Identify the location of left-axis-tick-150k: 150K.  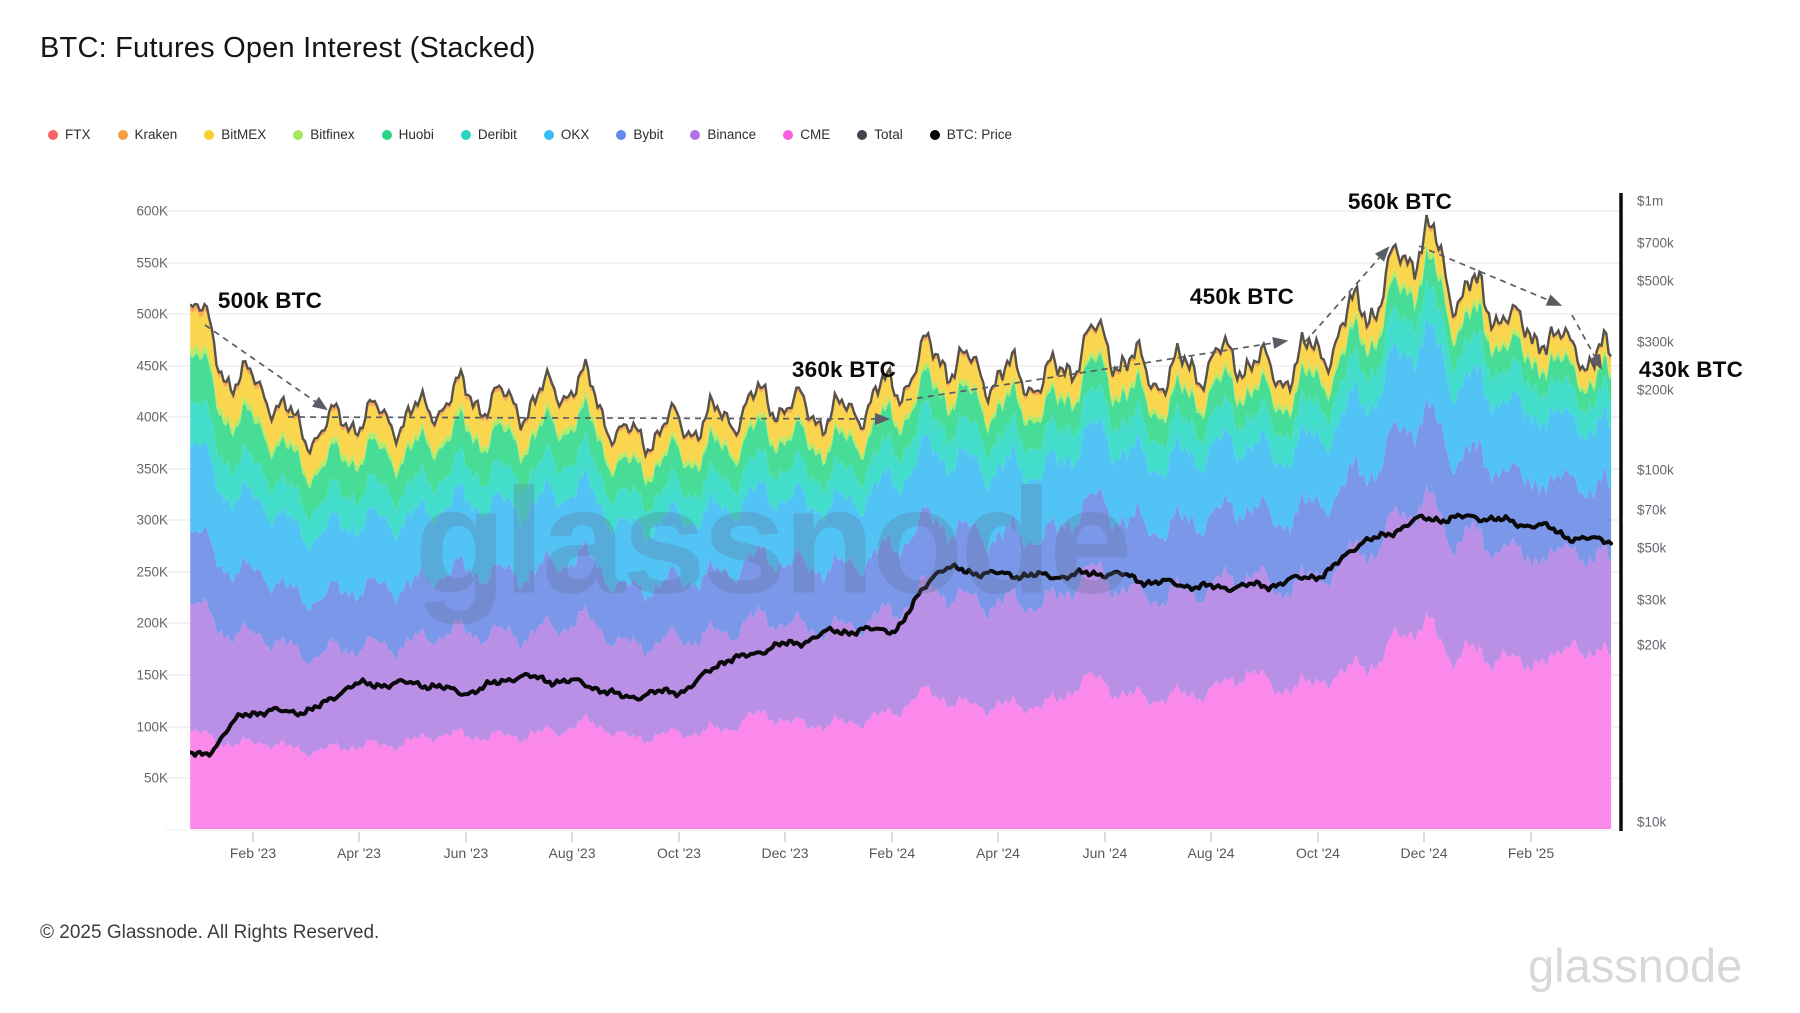
(152, 675).